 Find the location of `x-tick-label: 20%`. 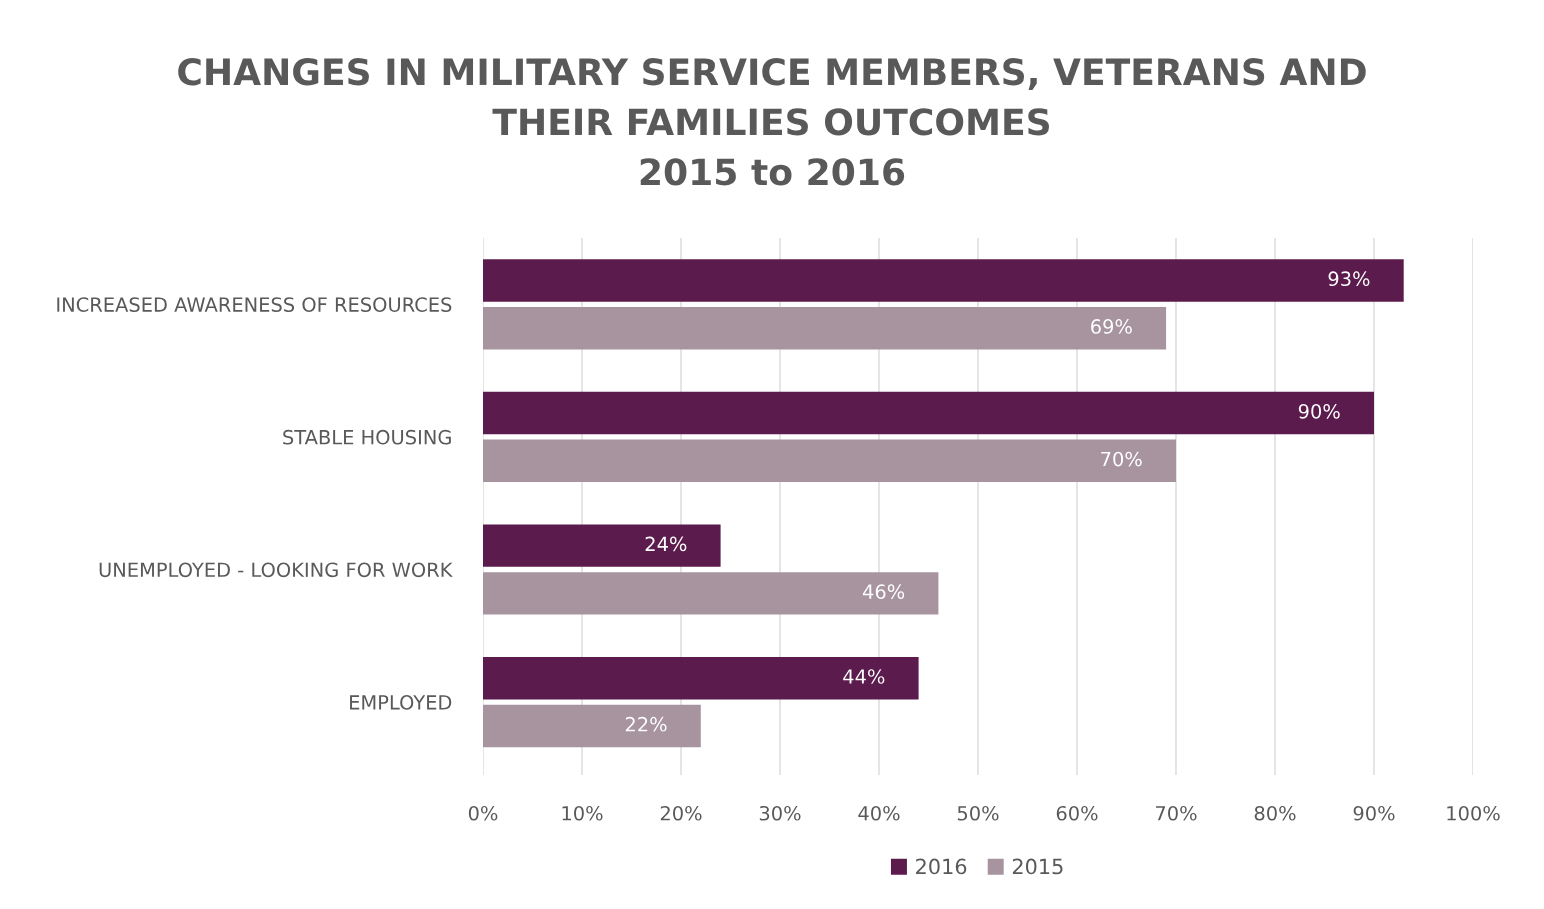

x-tick-label: 20% is located at coordinates (681, 813).